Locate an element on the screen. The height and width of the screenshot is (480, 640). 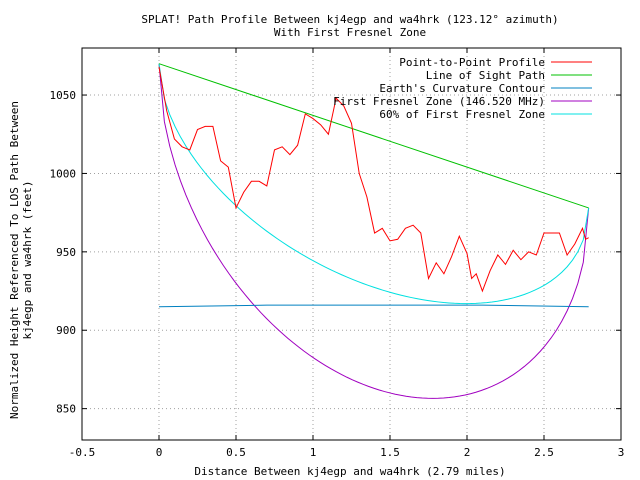
x-tick-label: 3 is located at coordinates (621, 452).